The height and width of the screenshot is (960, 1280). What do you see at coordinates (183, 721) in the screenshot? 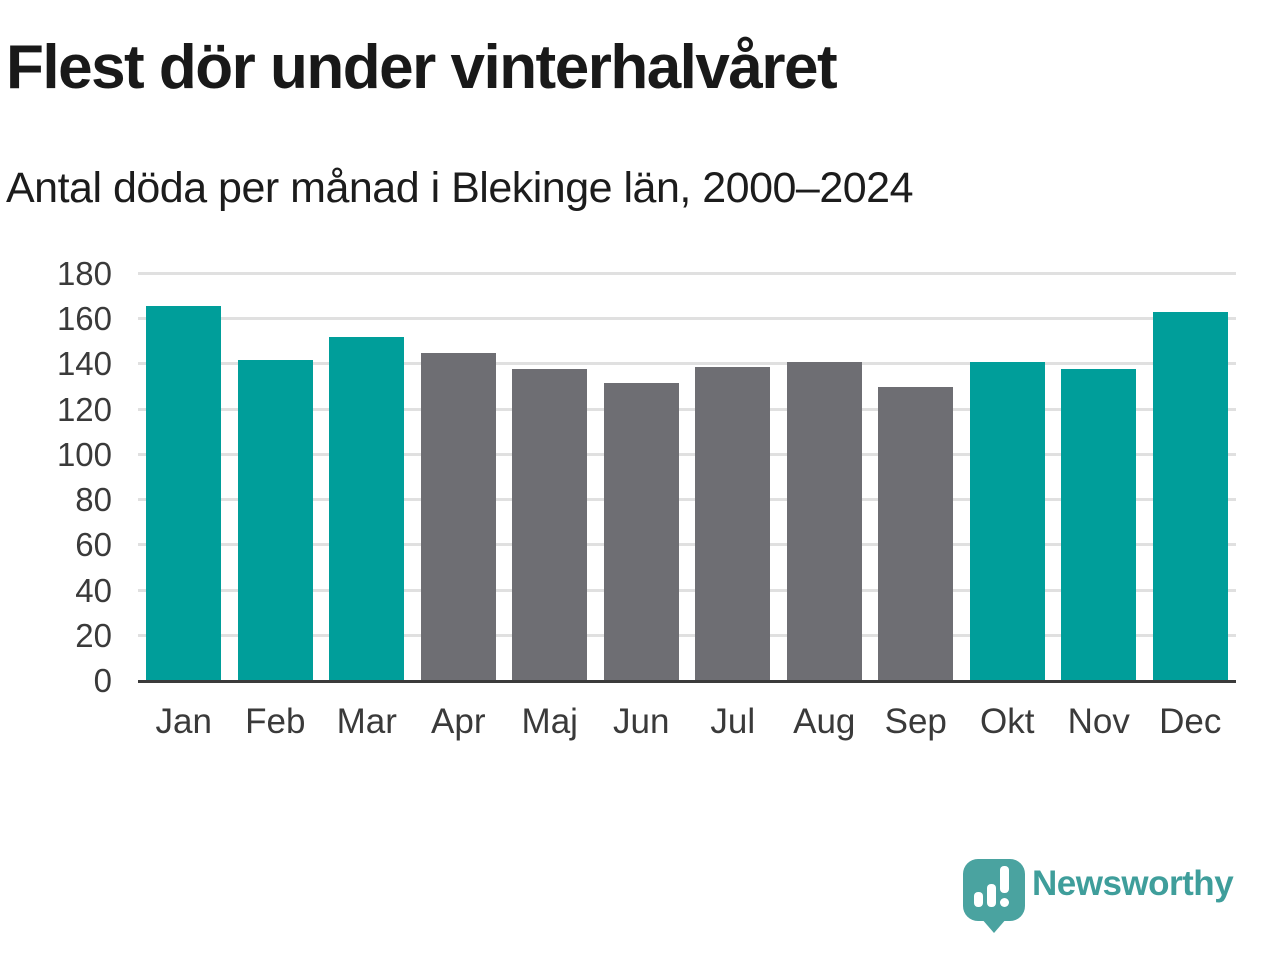
I see `x-tick-label: Jan` at bounding box center [183, 721].